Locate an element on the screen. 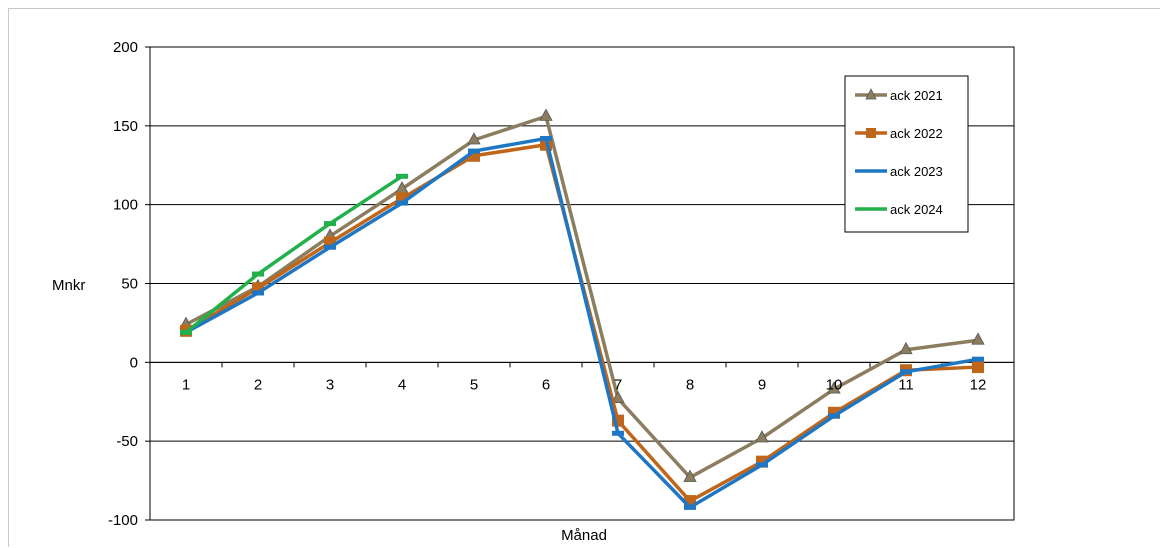  x-tick-label: 7 is located at coordinates (618, 384).